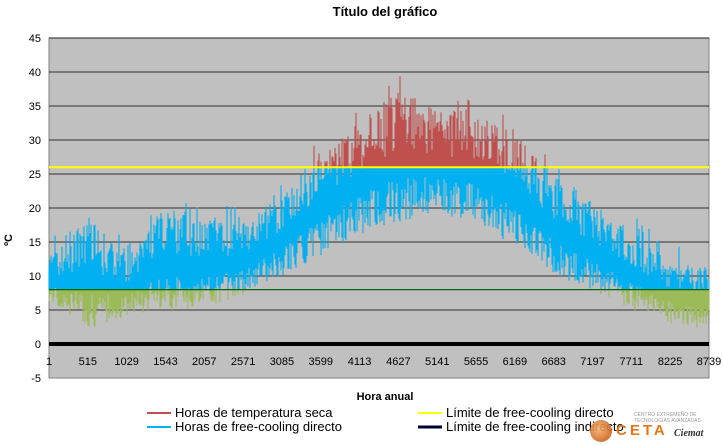 Image resolution: width=723 pixels, height=446 pixels. What do you see at coordinates (437, 362) in the screenshot?
I see `x-tick-label: 5141` at bounding box center [437, 362].